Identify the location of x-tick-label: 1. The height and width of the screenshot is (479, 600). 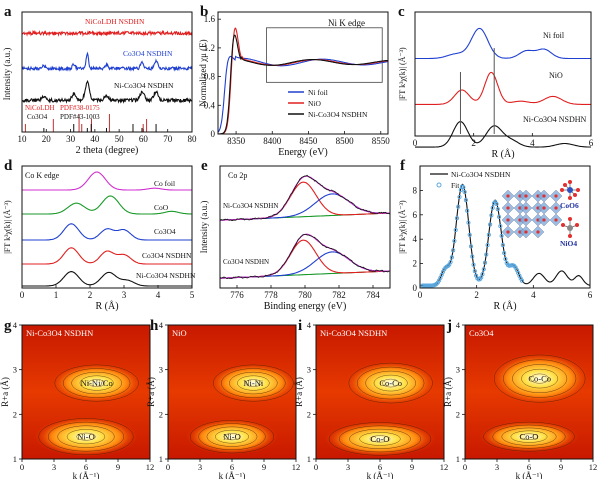
(56, 295).